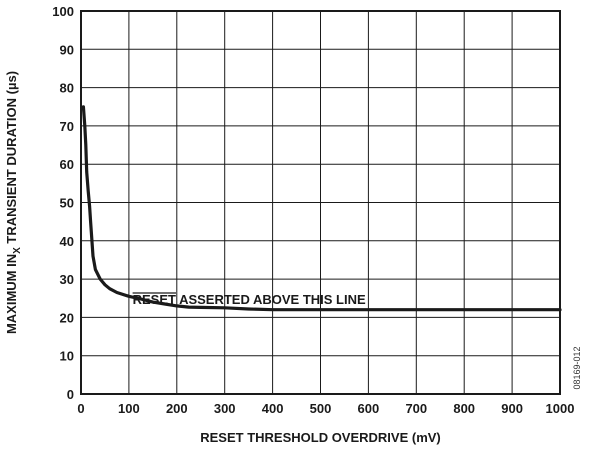 The image size is (589, 453). What do you see at coordinates (464, 408) in the screenshot?
I see `x-tick-label: 800` at bounding box center [464, 408].